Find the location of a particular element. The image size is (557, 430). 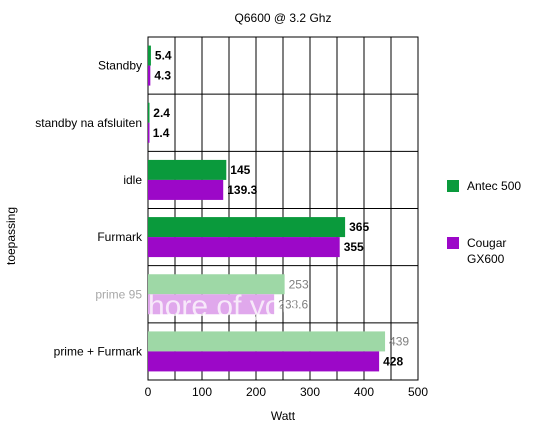

category-label: Furmark is located at coordinates (120, 237).